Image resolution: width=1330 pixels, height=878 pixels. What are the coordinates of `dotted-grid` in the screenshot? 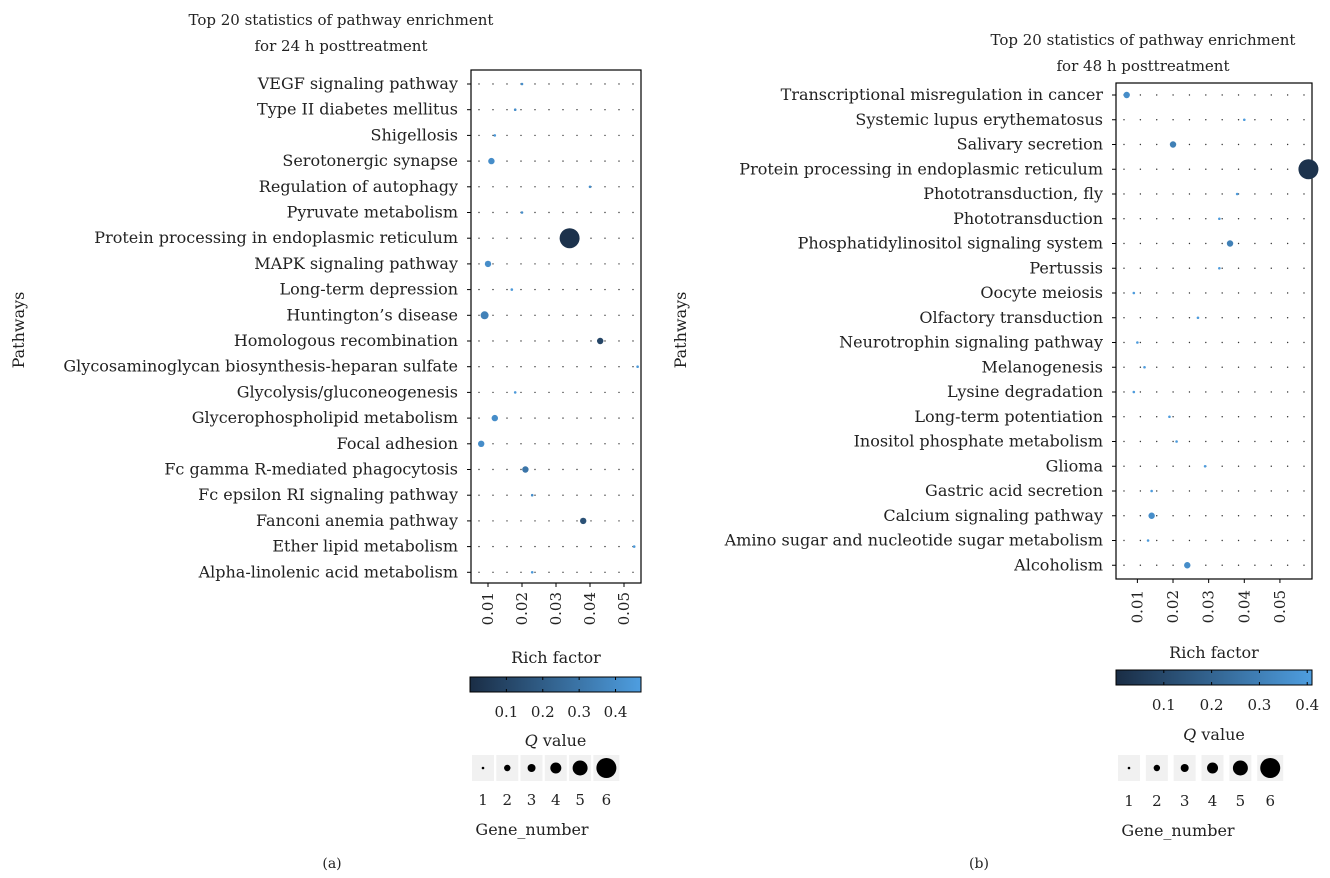 It's located at (1214, 330).